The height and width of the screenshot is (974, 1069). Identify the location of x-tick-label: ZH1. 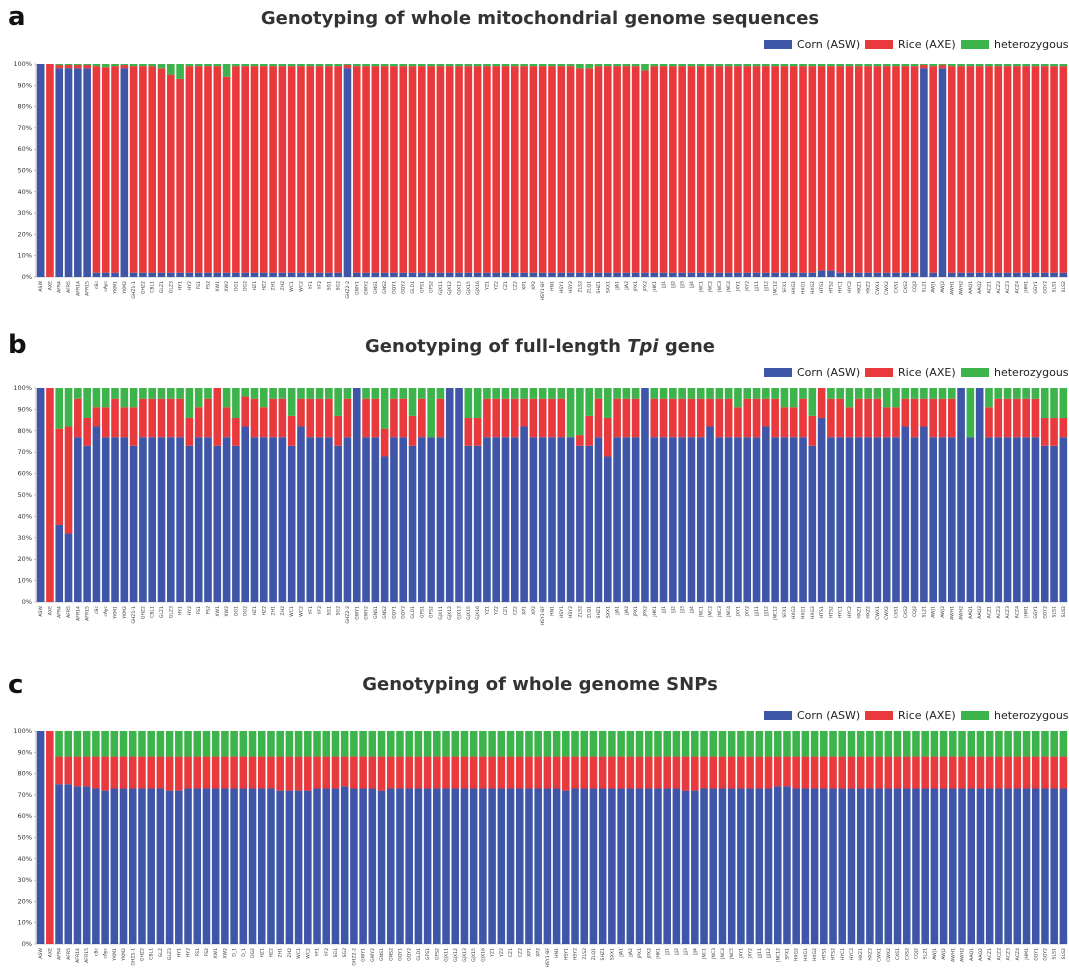
(274, 611).